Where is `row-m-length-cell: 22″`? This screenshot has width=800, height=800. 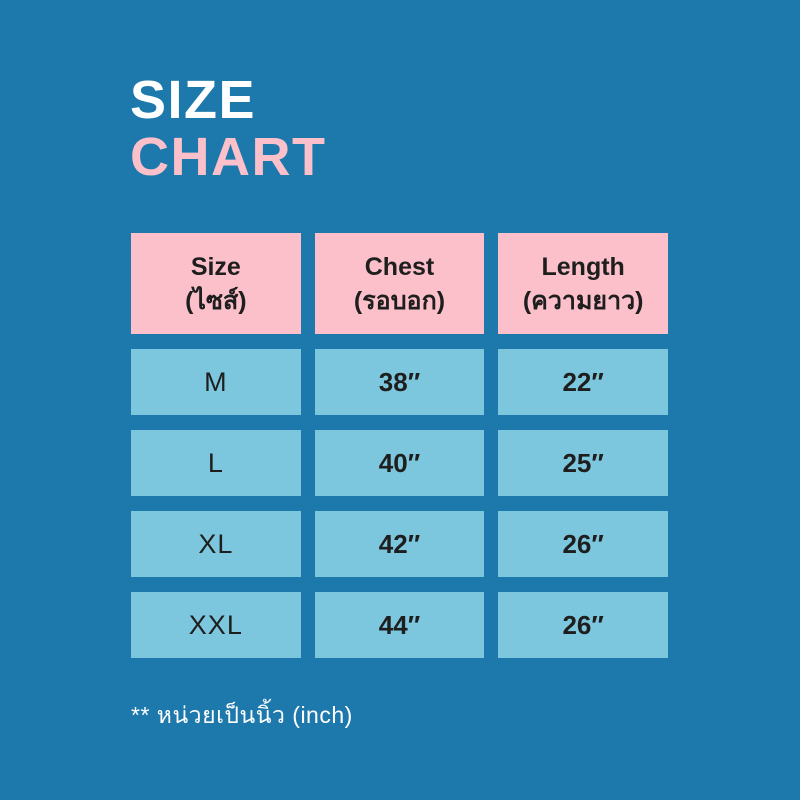 row-m-length-cell: 22″ is located at coordinates (583, 382).